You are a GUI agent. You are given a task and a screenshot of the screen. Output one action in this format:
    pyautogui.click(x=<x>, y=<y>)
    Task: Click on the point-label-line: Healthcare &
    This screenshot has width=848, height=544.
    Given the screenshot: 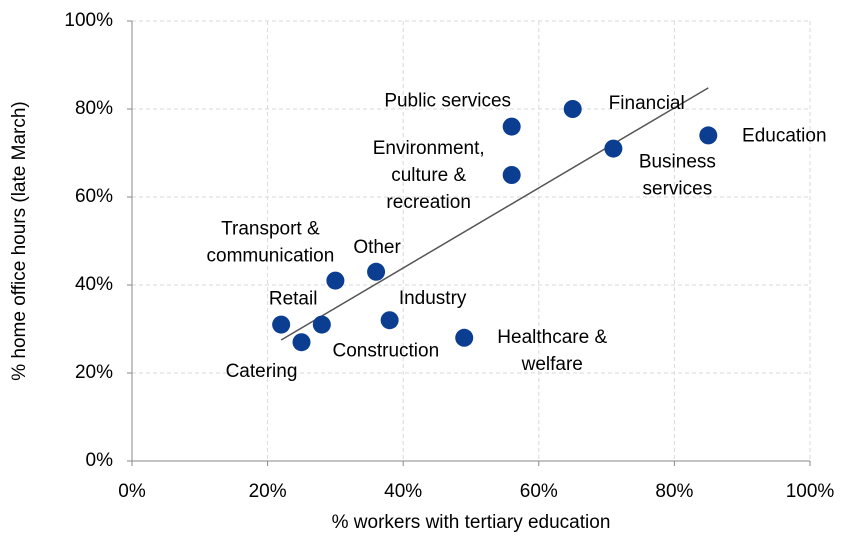 What is the action you would take?
    pyautogui.click(x=552, y=337)
    